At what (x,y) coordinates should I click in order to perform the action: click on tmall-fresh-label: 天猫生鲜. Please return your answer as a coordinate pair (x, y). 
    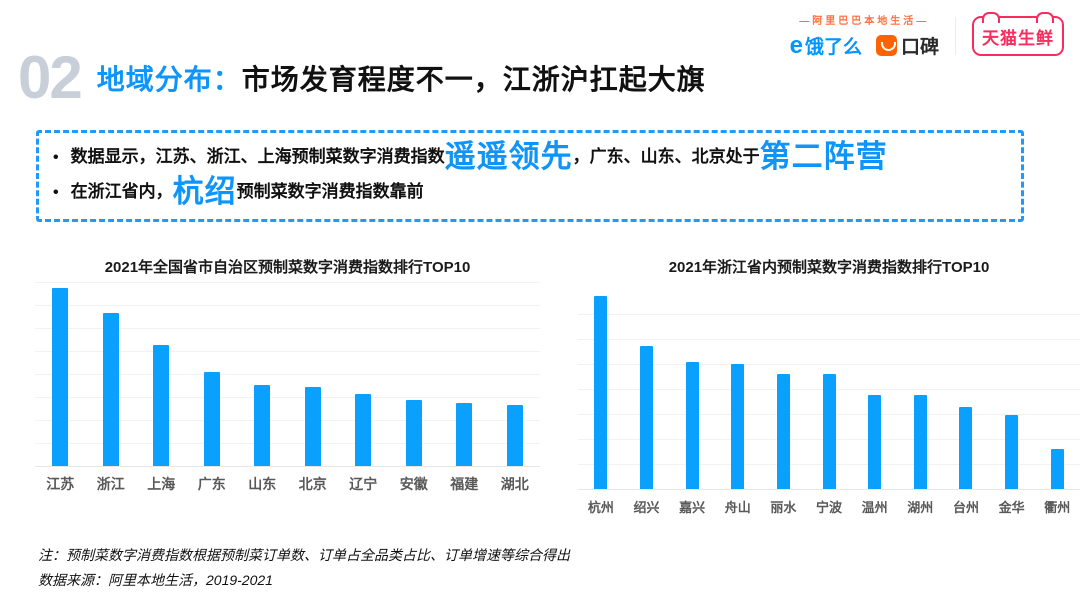
    Looking at the image, I should click on (1018, 38).